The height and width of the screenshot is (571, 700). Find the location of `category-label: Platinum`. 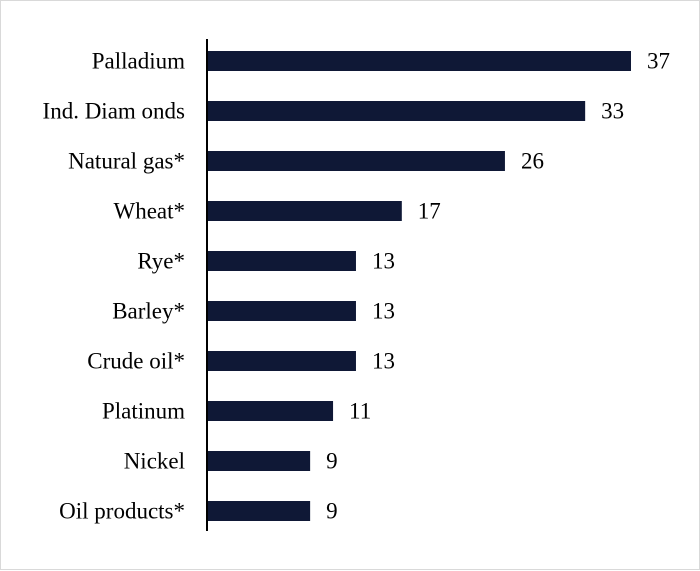

category-label: Platinum is located at coordinates (143, 411).